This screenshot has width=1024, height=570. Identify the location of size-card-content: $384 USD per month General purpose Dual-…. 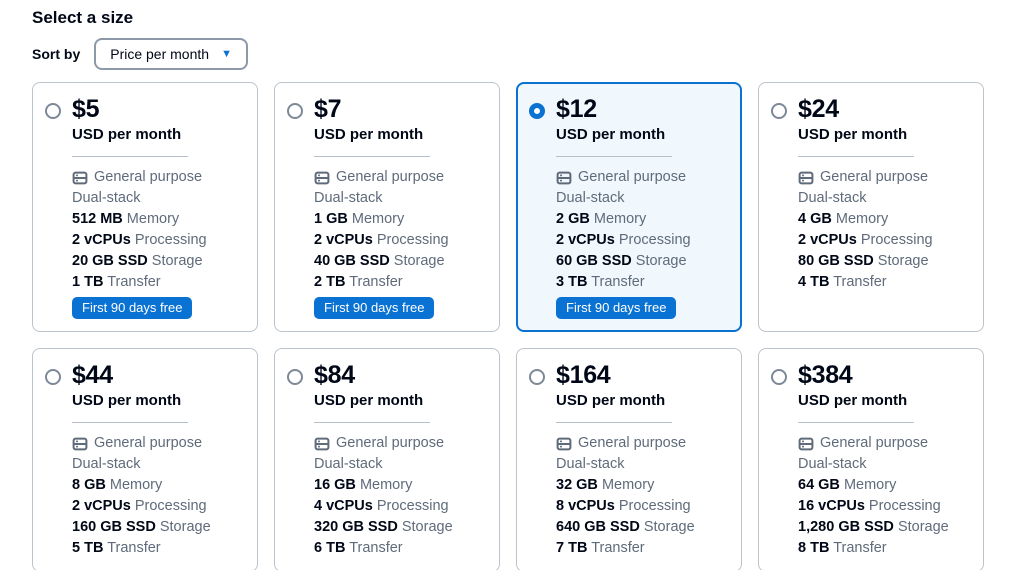
(883, 460).